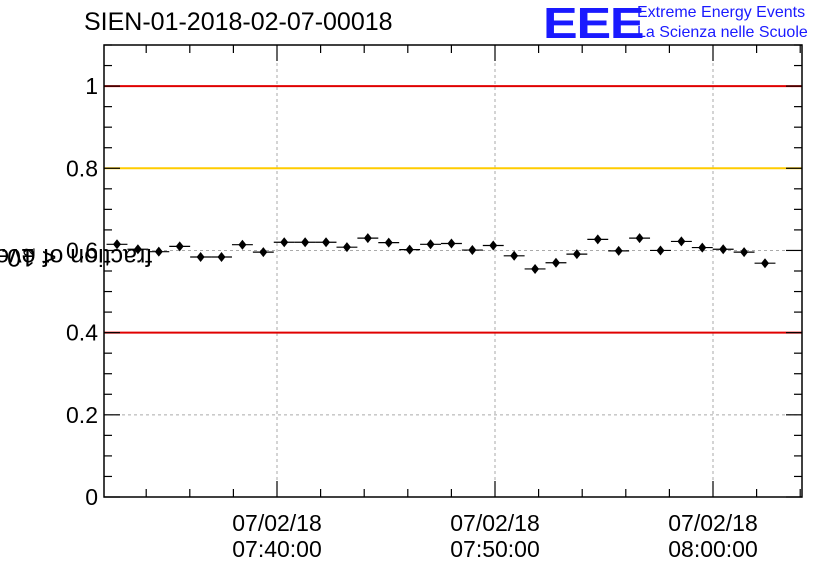 This screenshot has height=572, width=836. Describe the element at coordinates (91, 86) in the screenshot. I see `y-tick-label: 1` at that location.